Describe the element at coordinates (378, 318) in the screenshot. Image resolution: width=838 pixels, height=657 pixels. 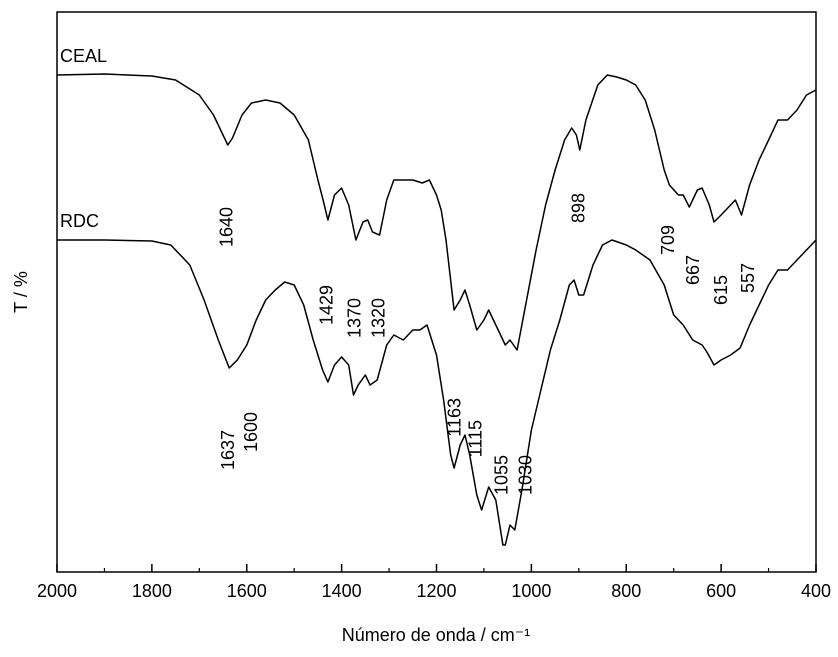
I see `peak-label: 1320` at that location.